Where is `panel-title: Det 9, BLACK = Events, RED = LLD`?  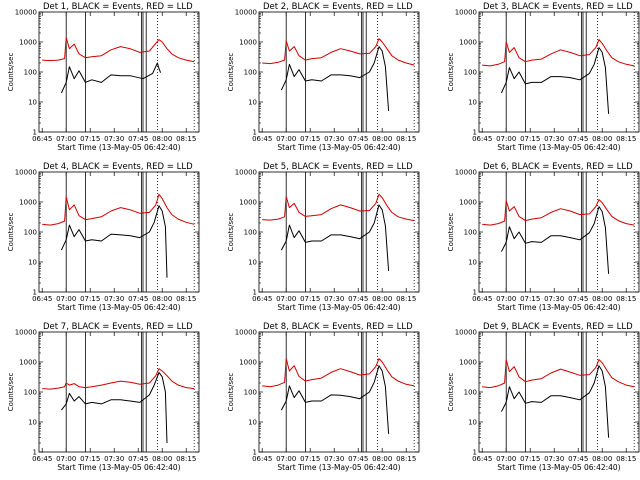 panel-title: Det 9, BLACK = Events, RED = LLD is located at coordinates (558, 327).